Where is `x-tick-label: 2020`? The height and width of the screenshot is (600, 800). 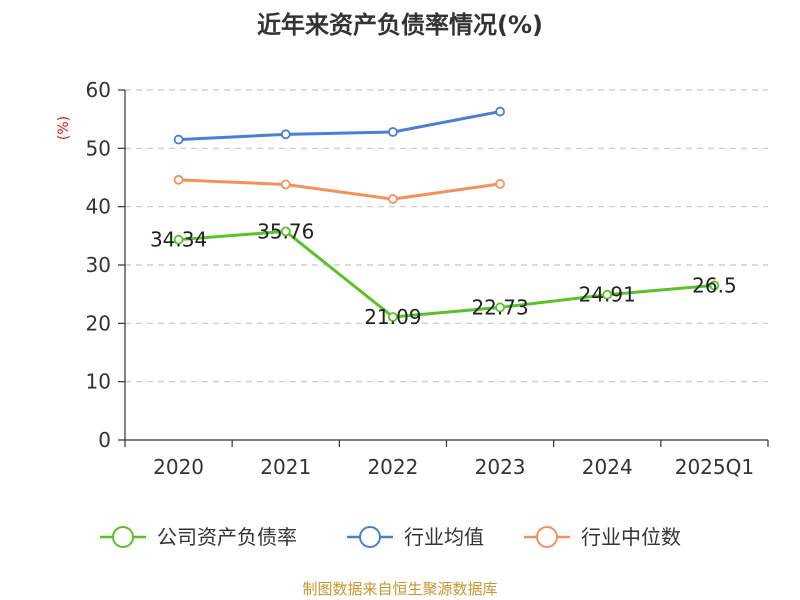
x-tick-label: 2020 is located at coordinates (178, 467).